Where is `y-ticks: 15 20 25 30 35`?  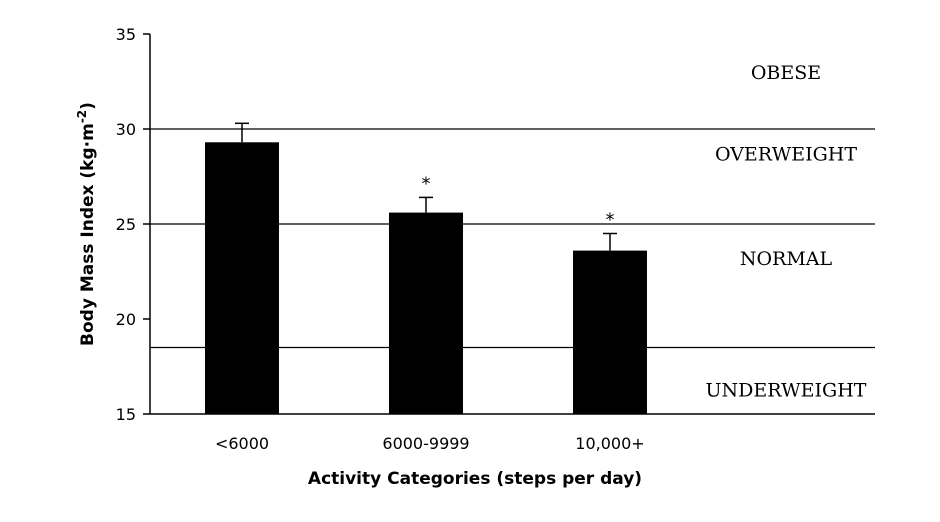
y-ticks: 15 20 25 30 35 is located at coordinates (133, 224).